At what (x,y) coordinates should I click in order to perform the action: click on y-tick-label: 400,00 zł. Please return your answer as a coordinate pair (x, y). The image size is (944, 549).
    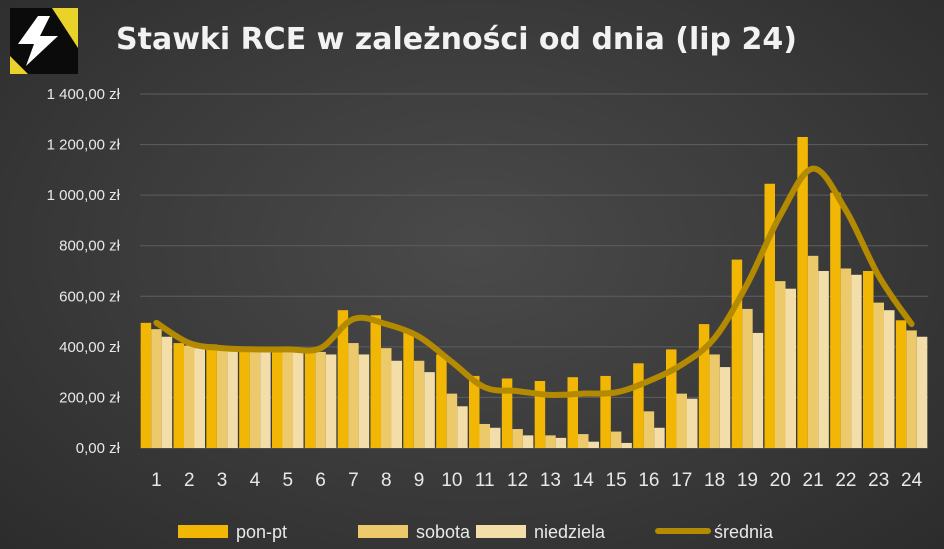
    Looking at the image, I should click on (90, 347).